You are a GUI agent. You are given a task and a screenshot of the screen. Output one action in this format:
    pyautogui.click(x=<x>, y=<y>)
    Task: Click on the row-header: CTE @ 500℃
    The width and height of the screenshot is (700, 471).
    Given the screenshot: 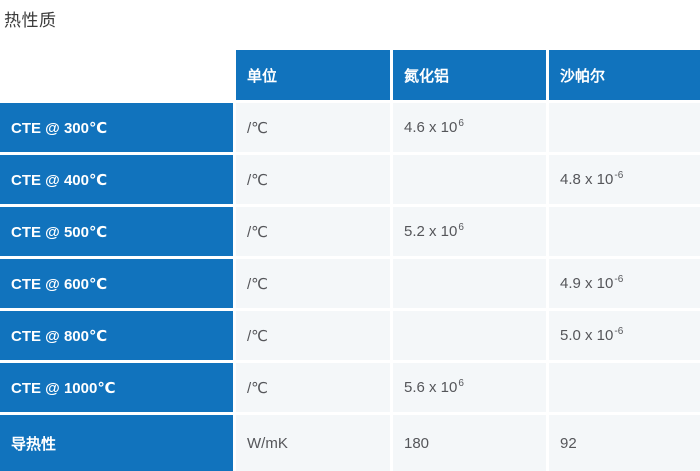 What is the action you would take?
    pyautogui.click(x=116, y=233)
    